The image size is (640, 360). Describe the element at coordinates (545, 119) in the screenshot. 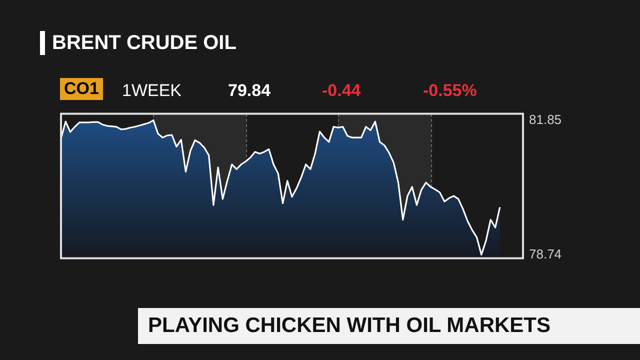

I see `y-tick-label: 81.85` at that location.